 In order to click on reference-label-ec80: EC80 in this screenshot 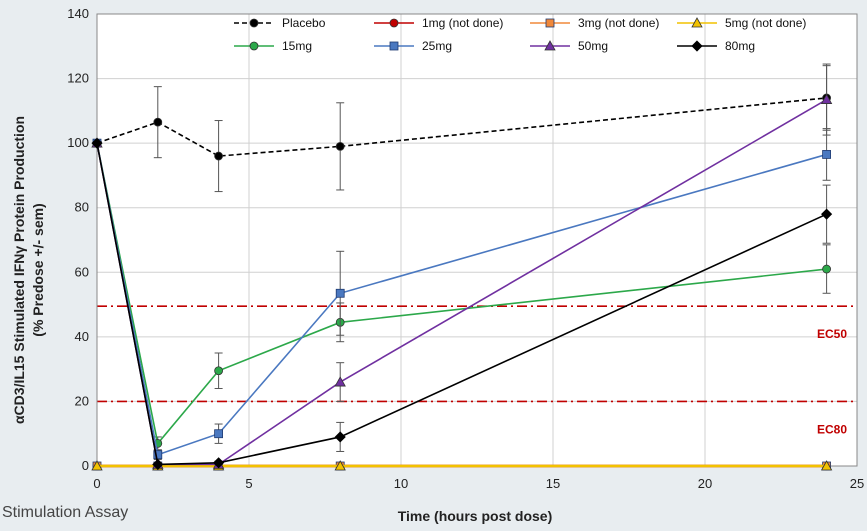, I will do `click(832, 429)`.